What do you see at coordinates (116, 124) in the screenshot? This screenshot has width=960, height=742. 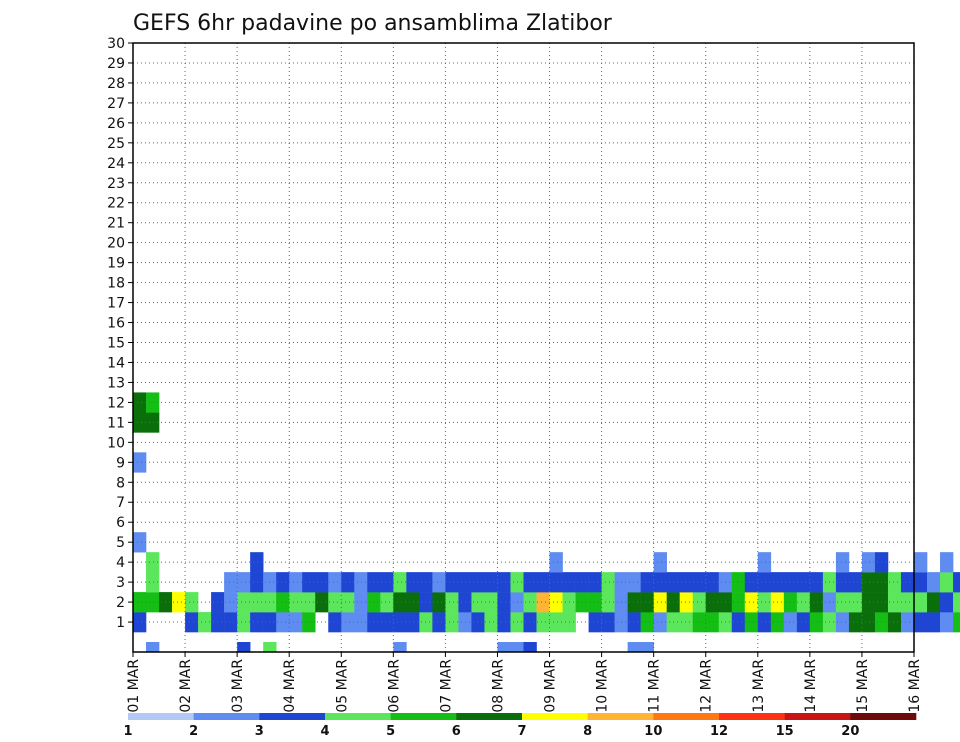 I see `y-tick-label: 26` at bounding box center [116, 124].